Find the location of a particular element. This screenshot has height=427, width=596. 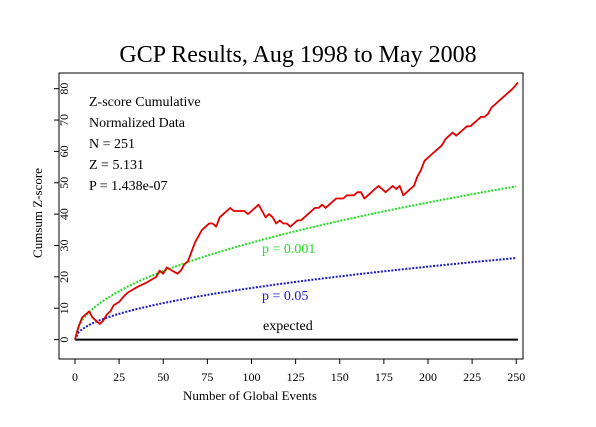

x-tick-label: 200 is located at coordinates (428, 377).